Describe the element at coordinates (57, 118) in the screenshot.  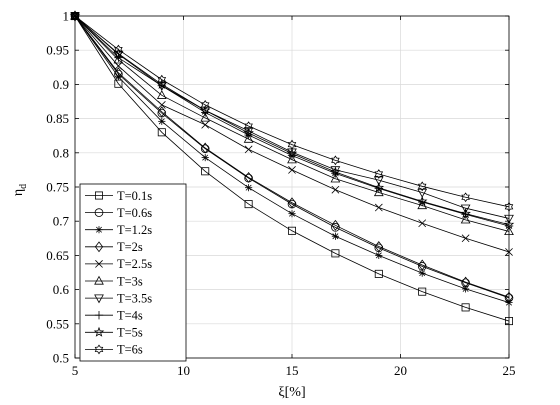
I see `y-tick-label-7: 0.85` at that location.